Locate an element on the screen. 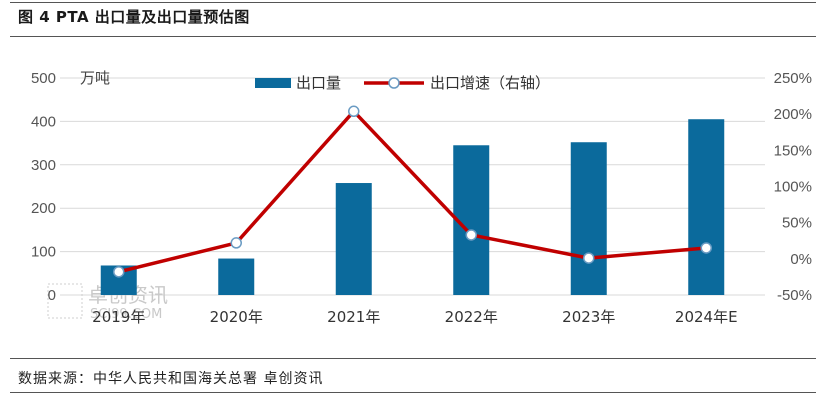  title-rule is located at coordinates (413, 36).